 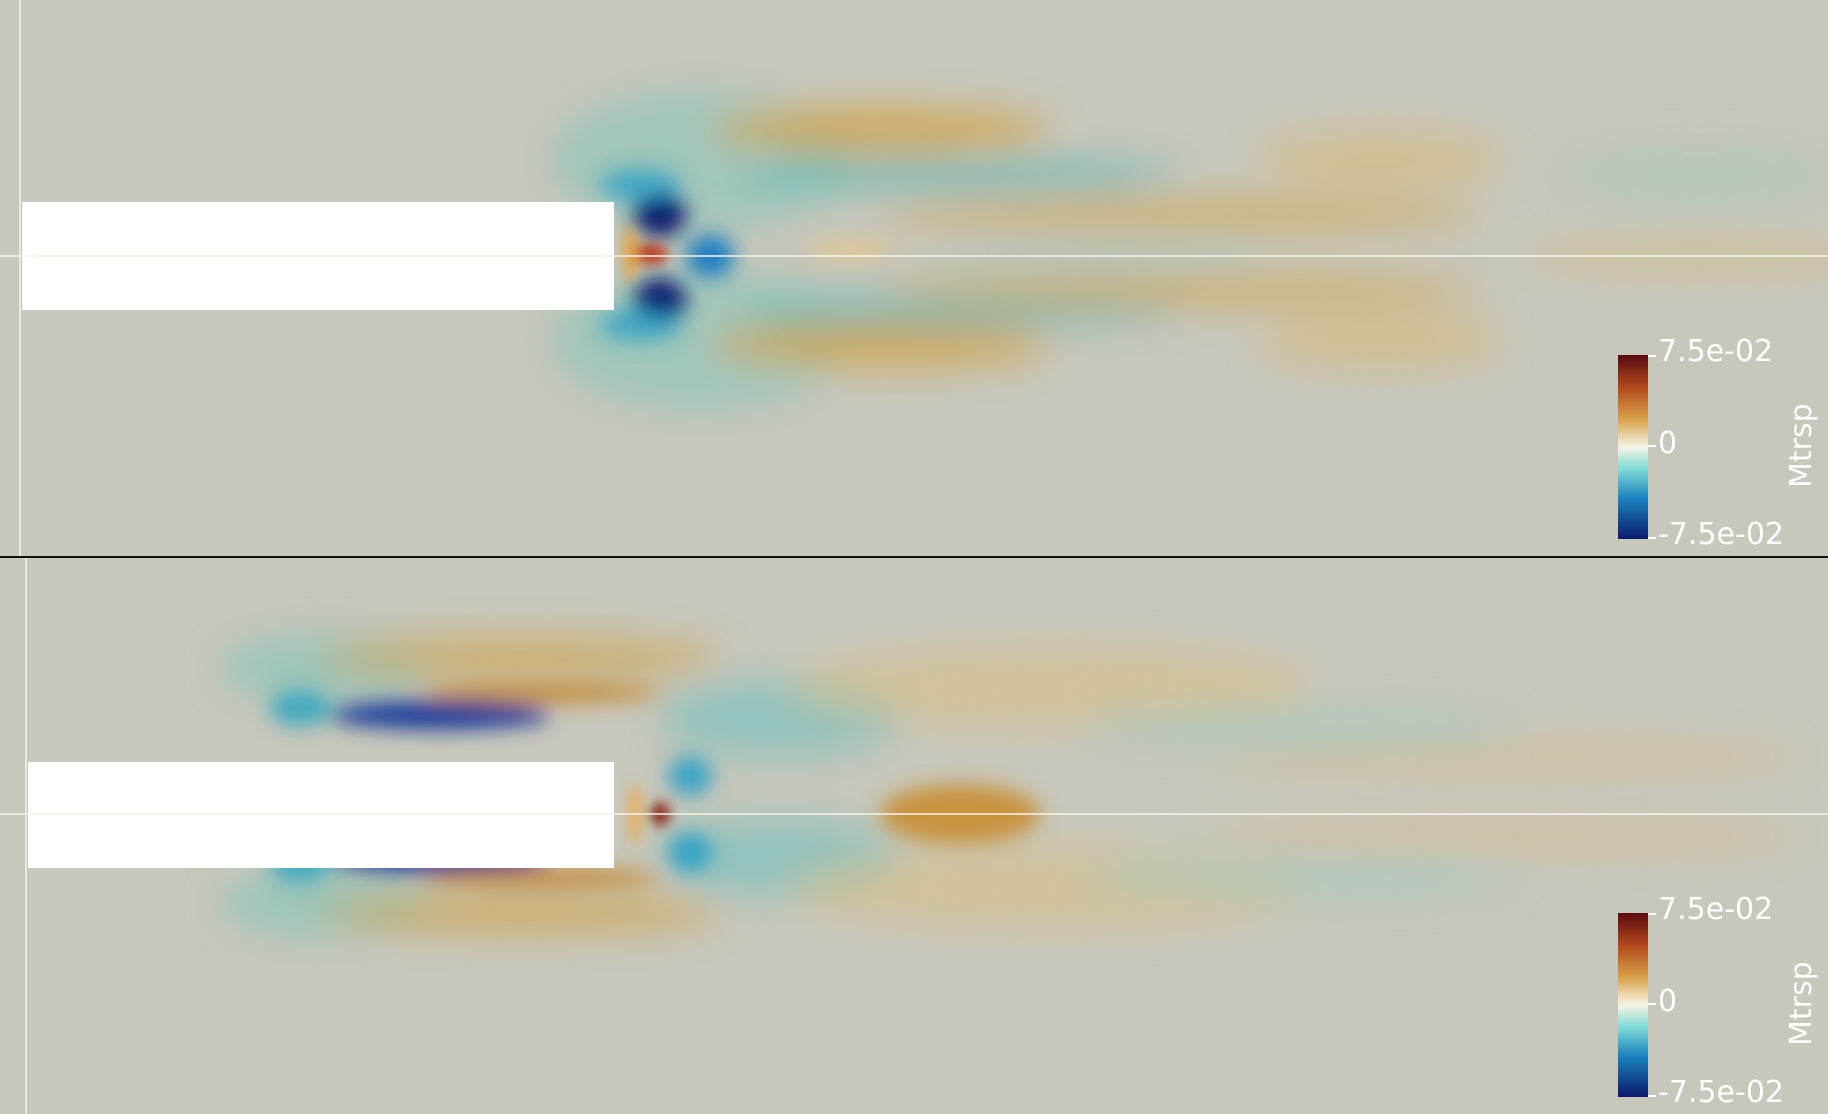 What do you see at coordinates (914, 557) in the screenshot?
I see `viewport-divider` at bounding box center [914, 557].